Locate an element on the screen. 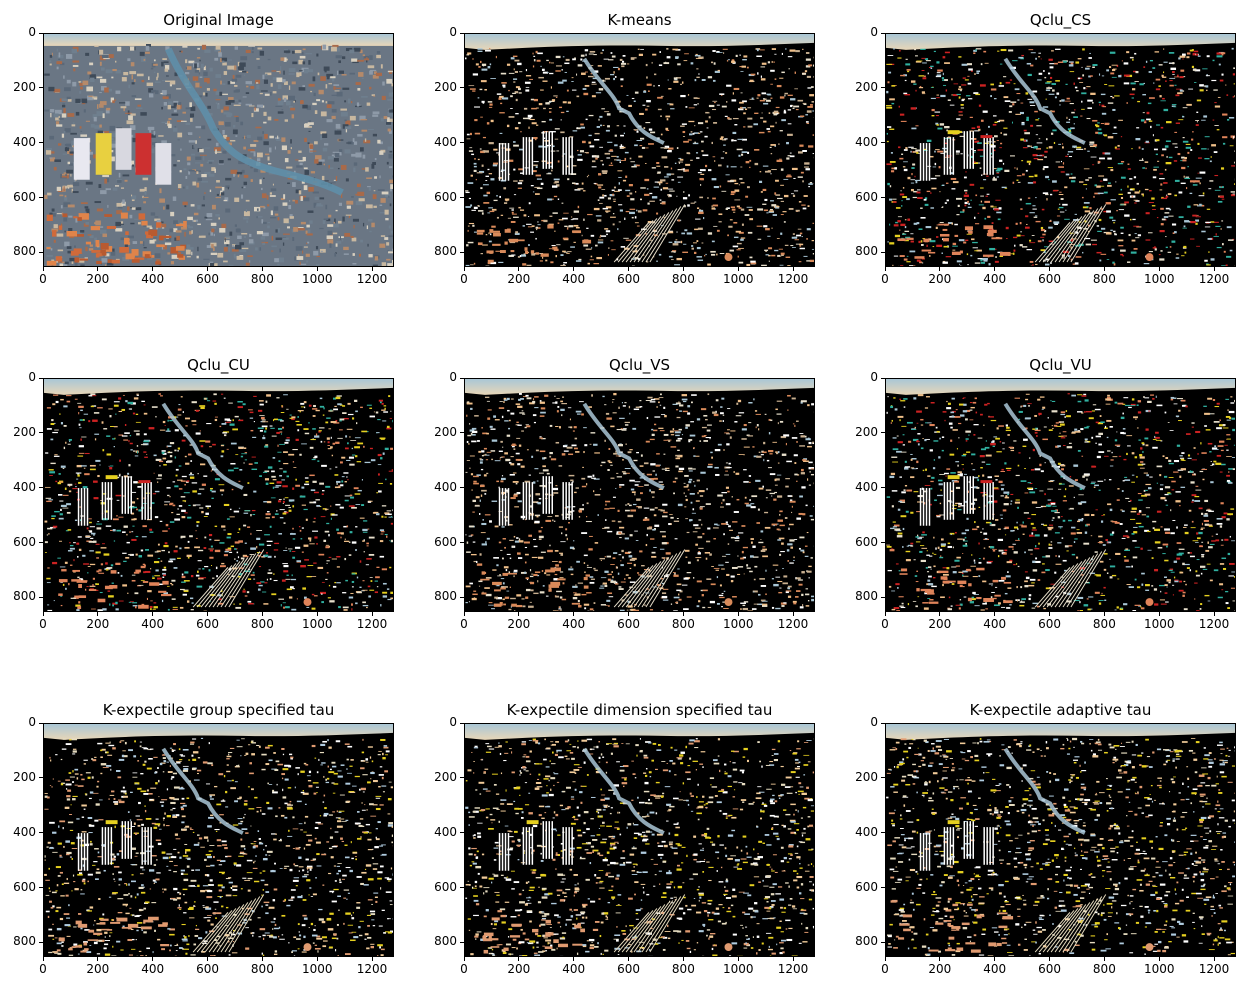  background is located at coordinates (639, 840).